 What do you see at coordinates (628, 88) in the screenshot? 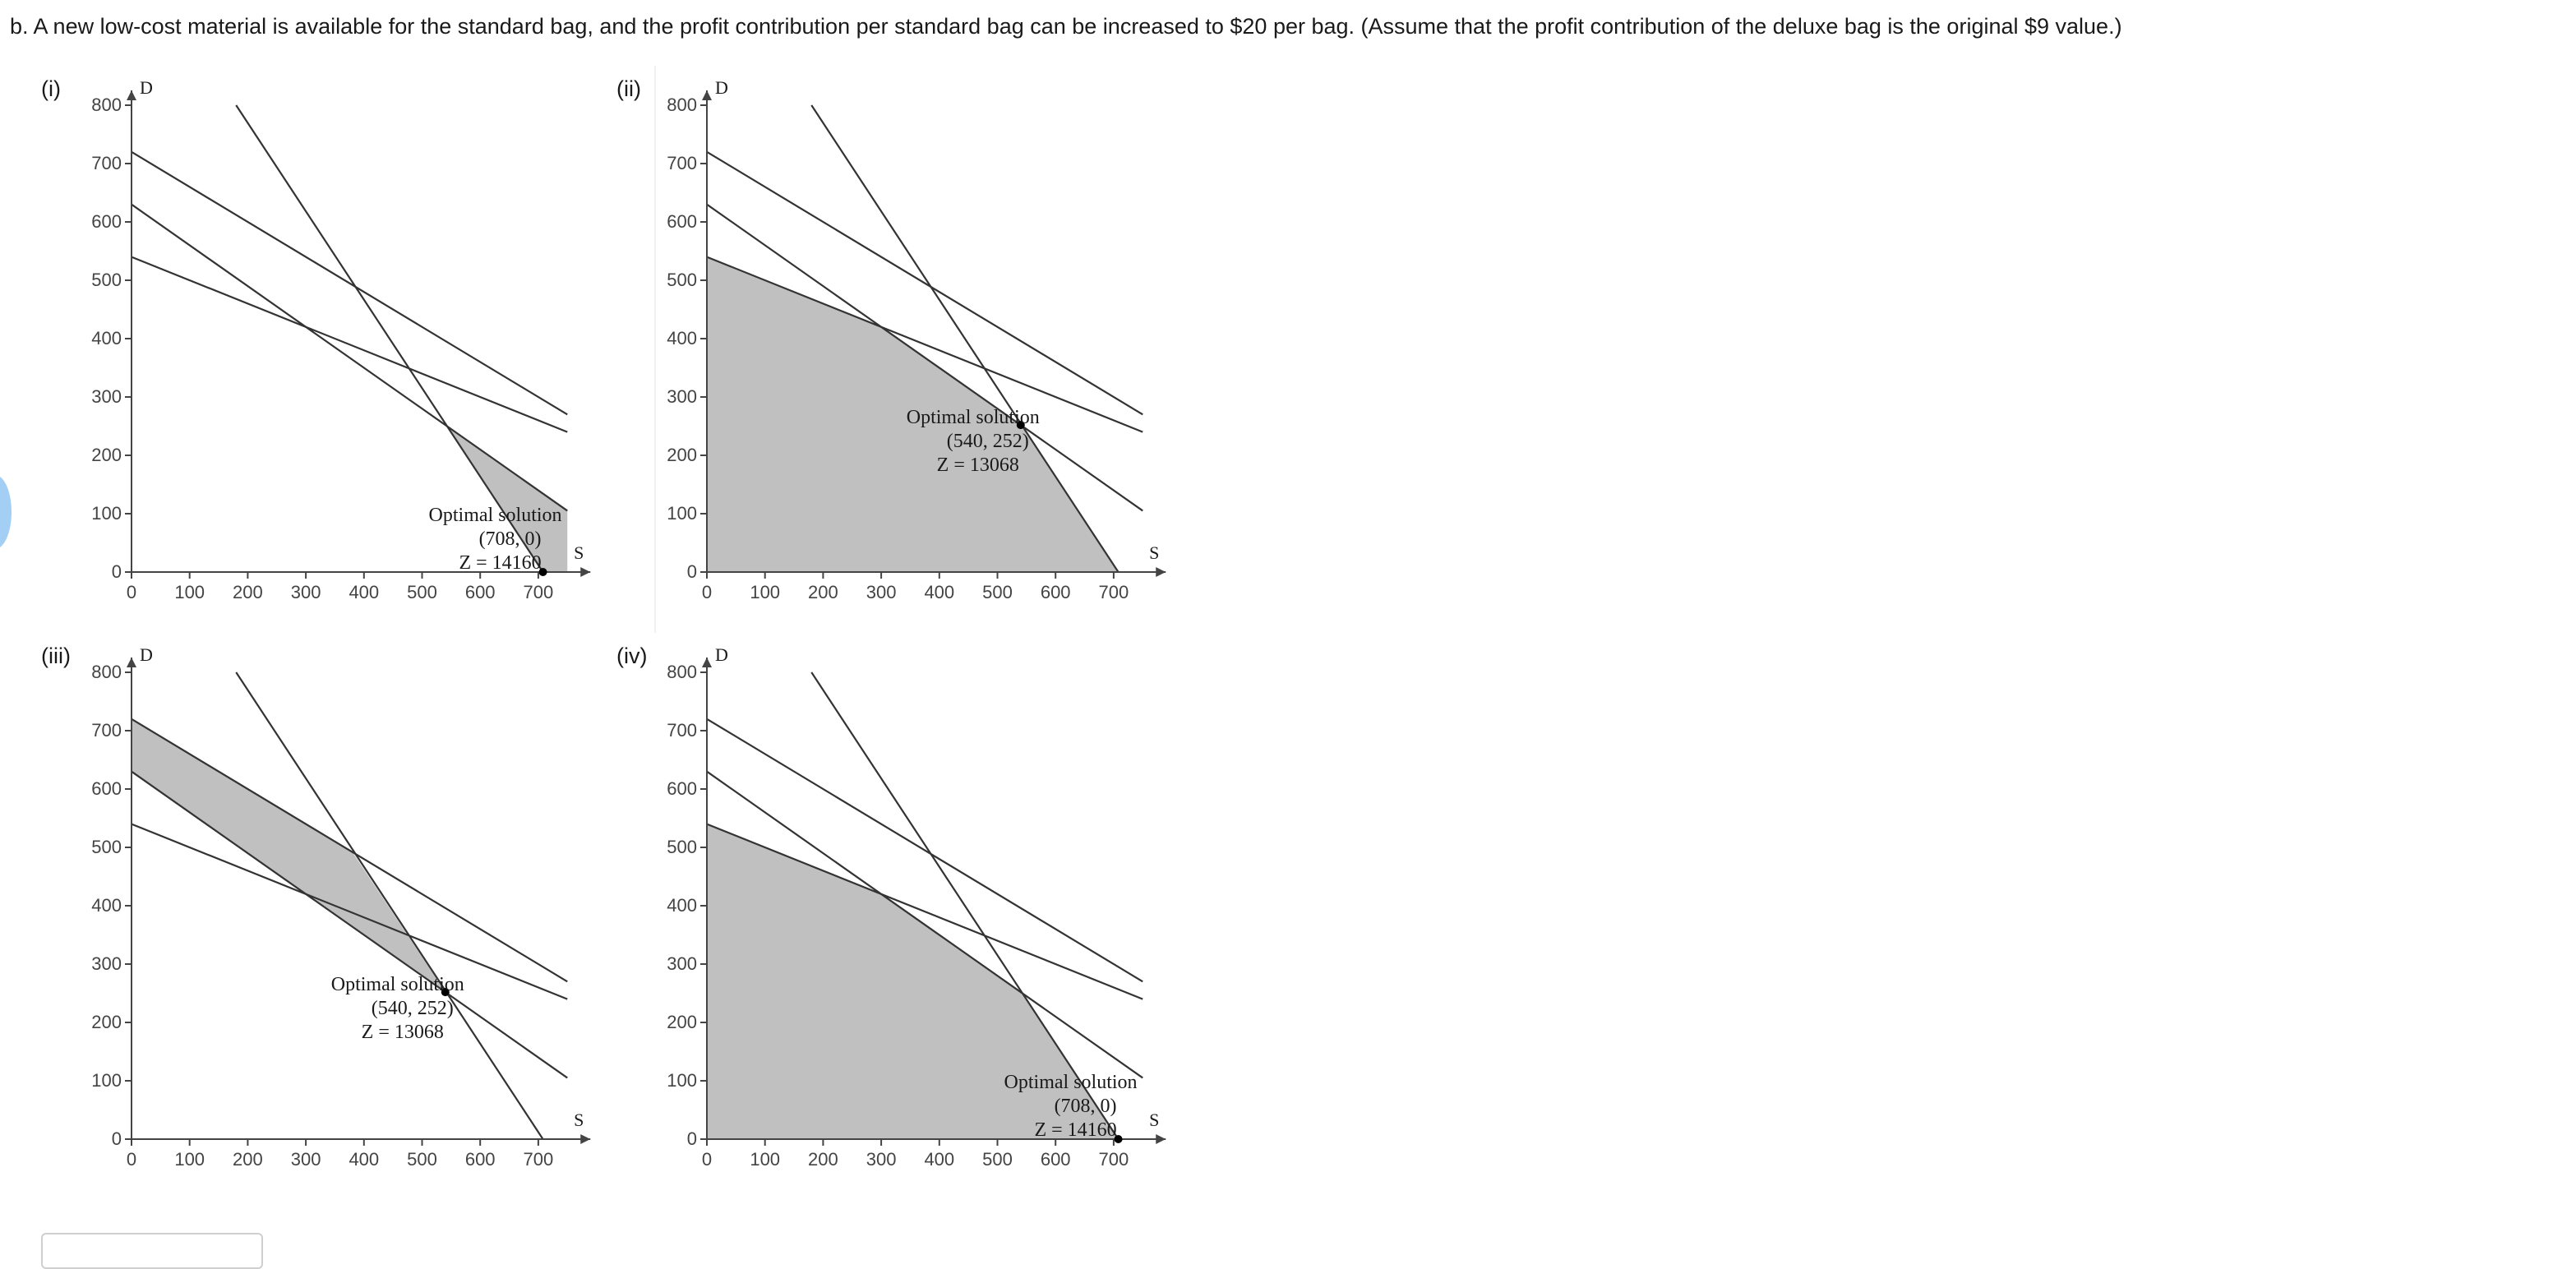
I see `option-label-ii: (ii)` at bounding box center [628, 88].